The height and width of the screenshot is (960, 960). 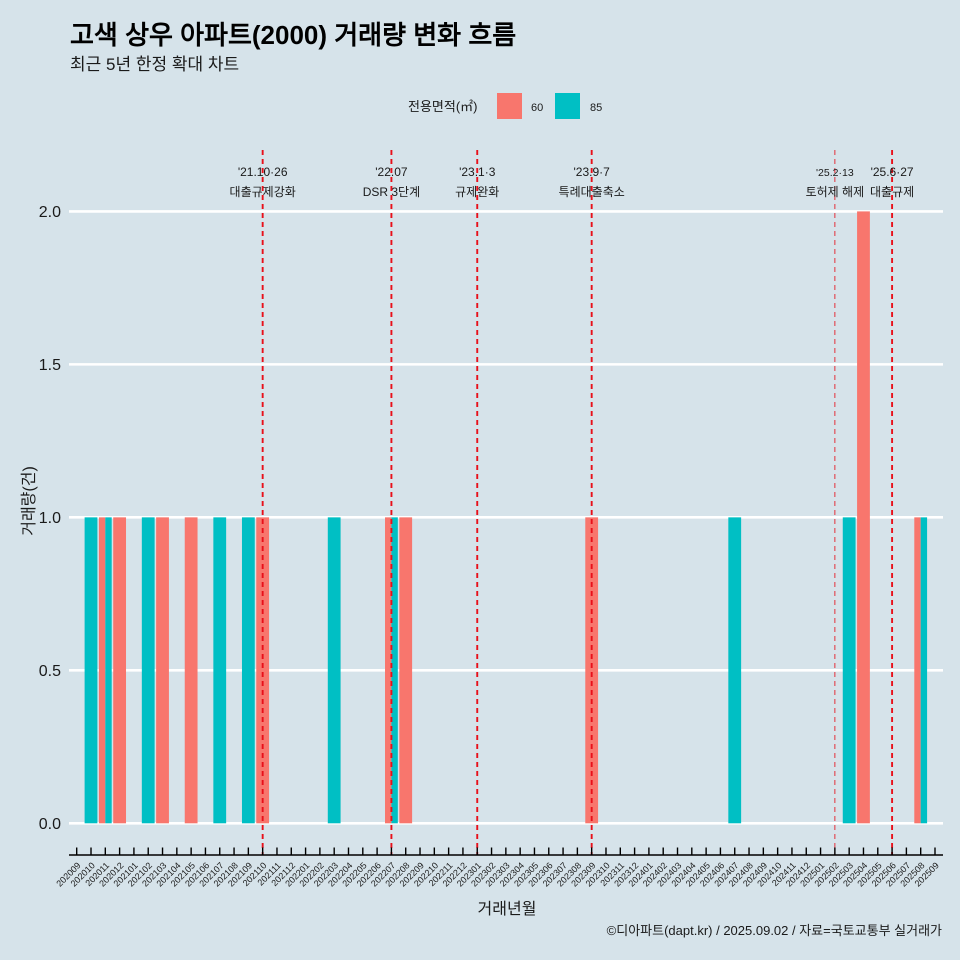 I want to click on chart-subtitle: 최근 5년 한정 확대 차트, so click(x=154, y=64).